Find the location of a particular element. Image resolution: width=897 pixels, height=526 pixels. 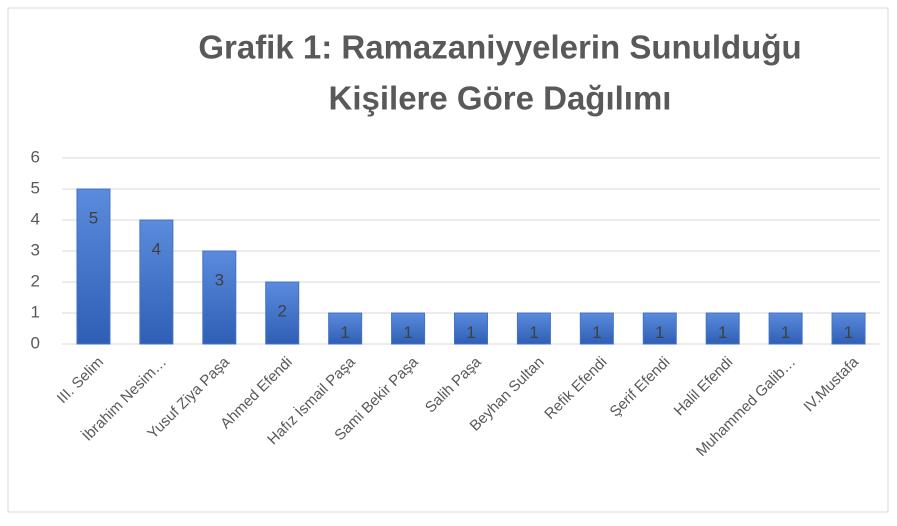

y-tick-label: 0 is located at coordinates (35, 342).